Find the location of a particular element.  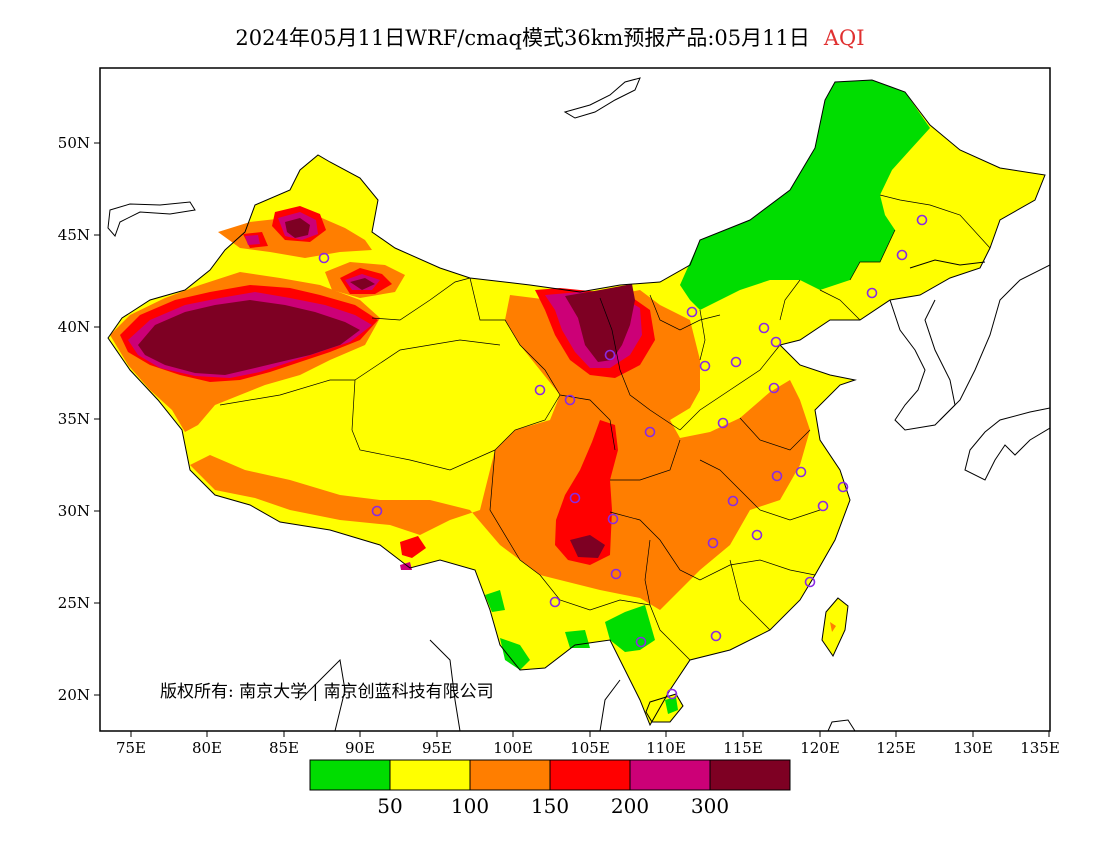

lat-label: 35N is located at coordinates (74, 419).